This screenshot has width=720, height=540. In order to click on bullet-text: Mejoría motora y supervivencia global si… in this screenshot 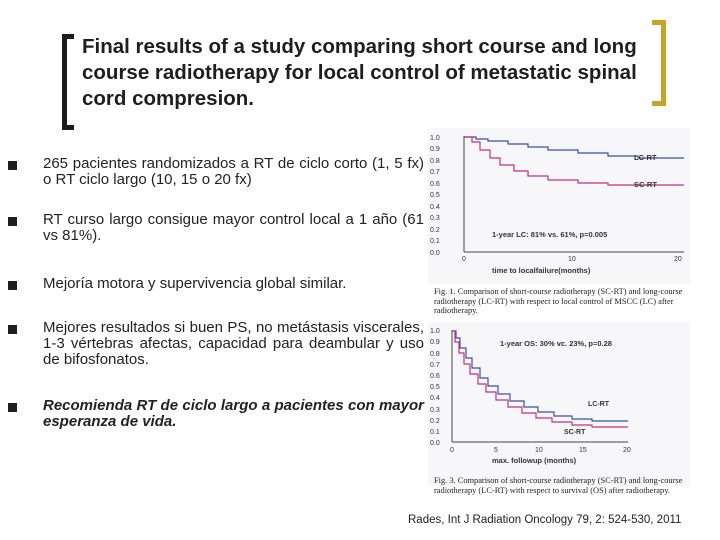, I will do `click(195, 283)`.